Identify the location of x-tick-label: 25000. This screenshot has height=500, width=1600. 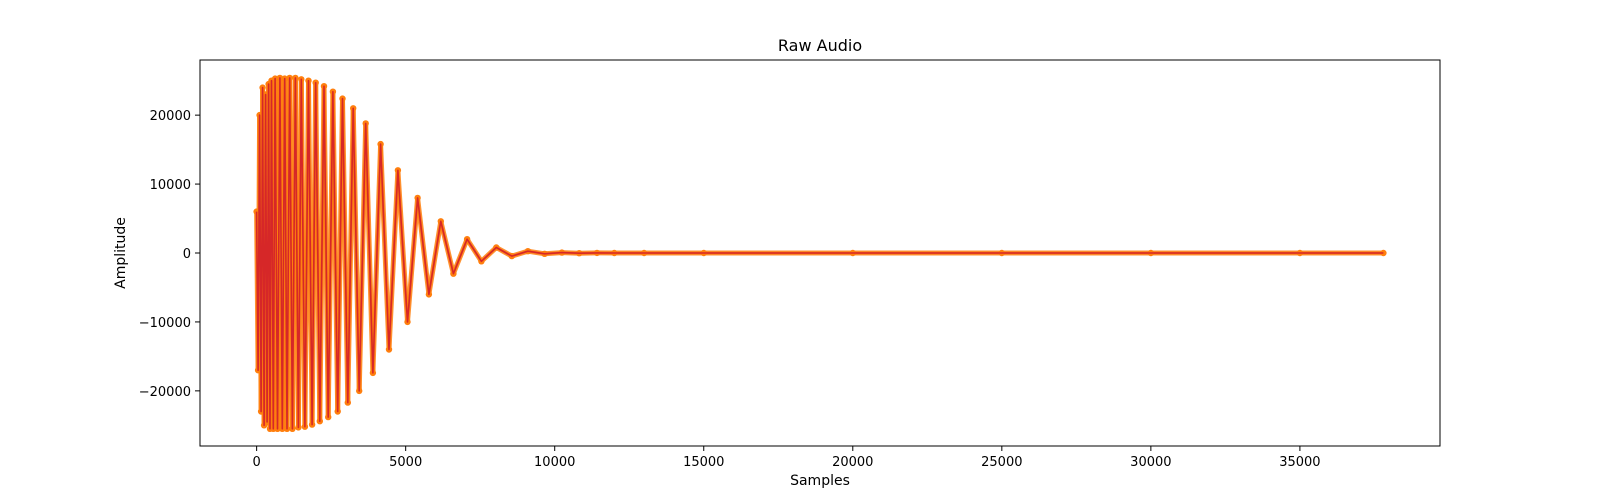
(1001, 462).